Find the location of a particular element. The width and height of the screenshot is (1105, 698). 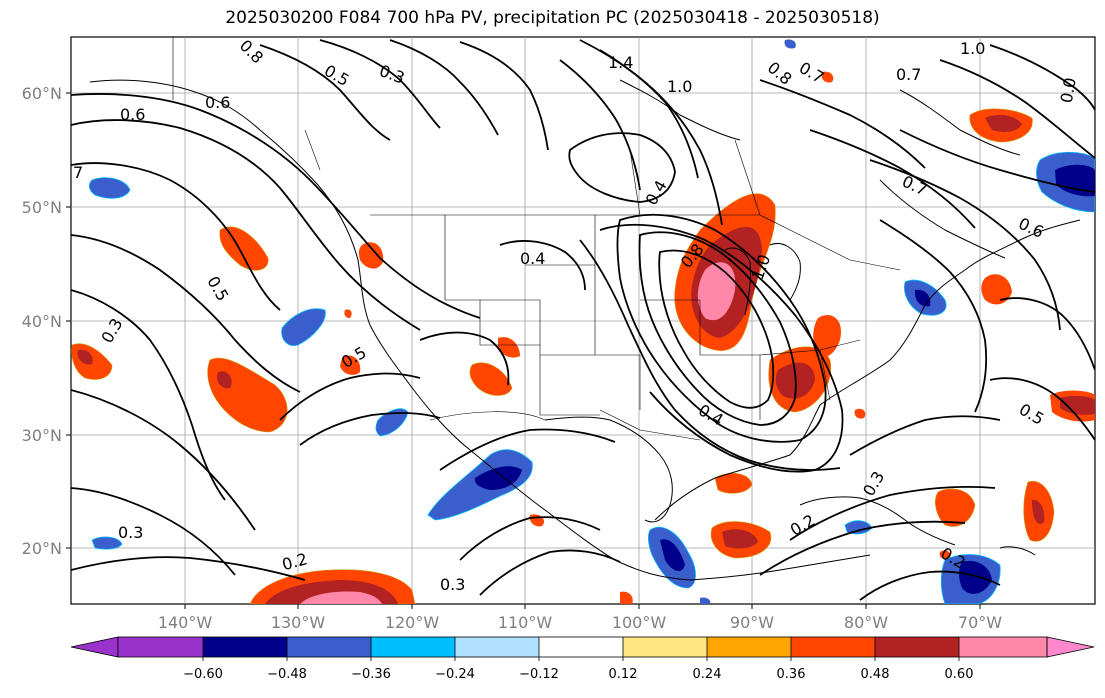

lat-label-30n: 30°N is located at coordinates (42, 435).